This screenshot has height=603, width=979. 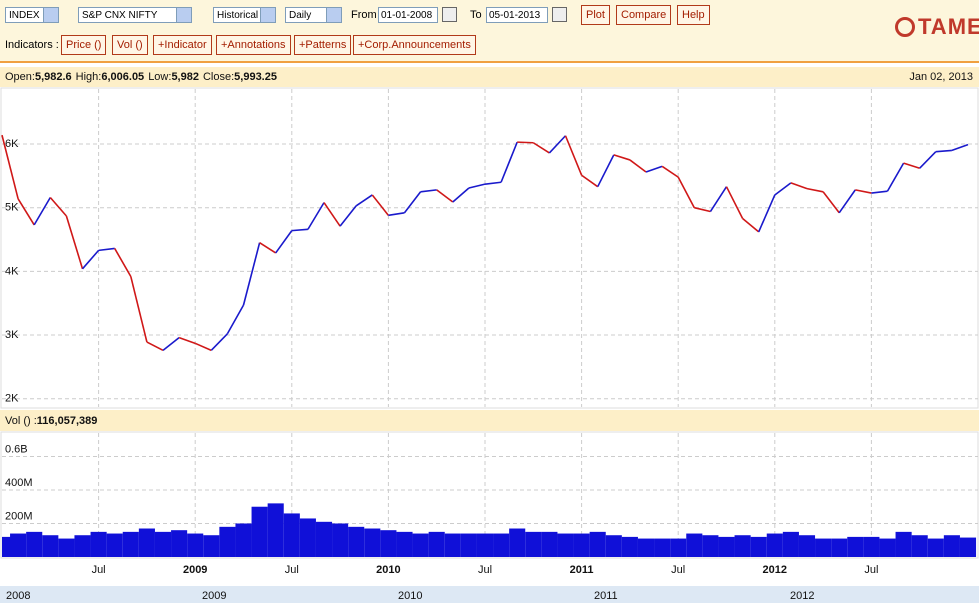 I want to click on navigator-label: 2010, so click(x=410, y=596).